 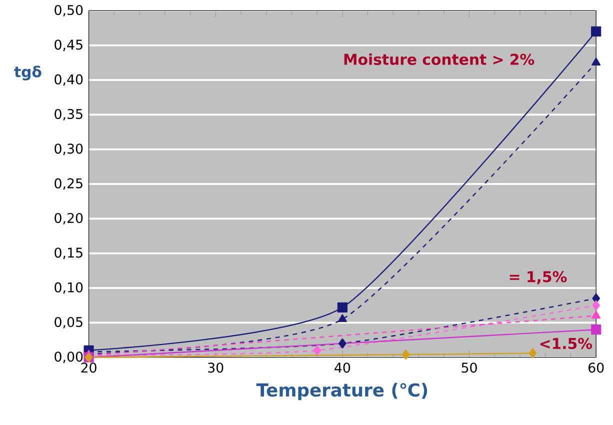 I want to click on y-tick-label: 0,35, so click(x=68, y=114).